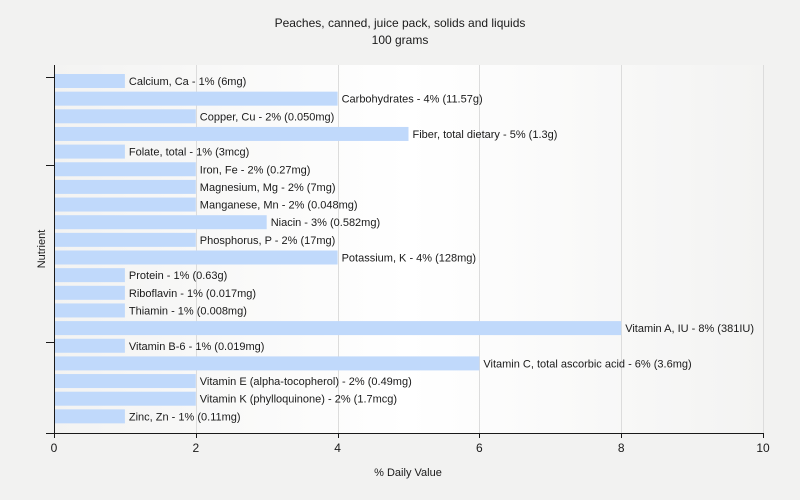  I want to click on bar-label: Riboflavin - 1% (0.017mg), so click(192, 294).